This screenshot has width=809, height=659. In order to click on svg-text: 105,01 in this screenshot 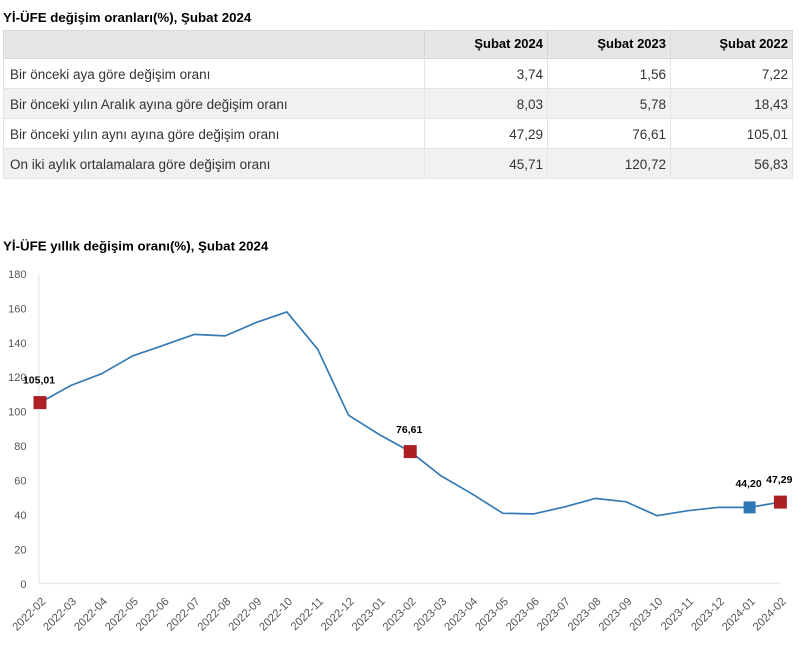, I will do `click(39, 380)`.